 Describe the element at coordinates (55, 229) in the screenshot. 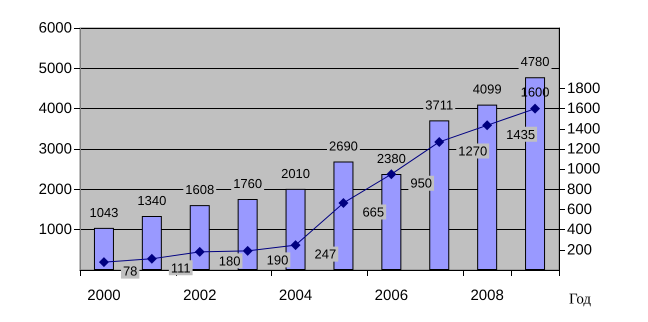

I see `y-tick-label: 1000` at that location.